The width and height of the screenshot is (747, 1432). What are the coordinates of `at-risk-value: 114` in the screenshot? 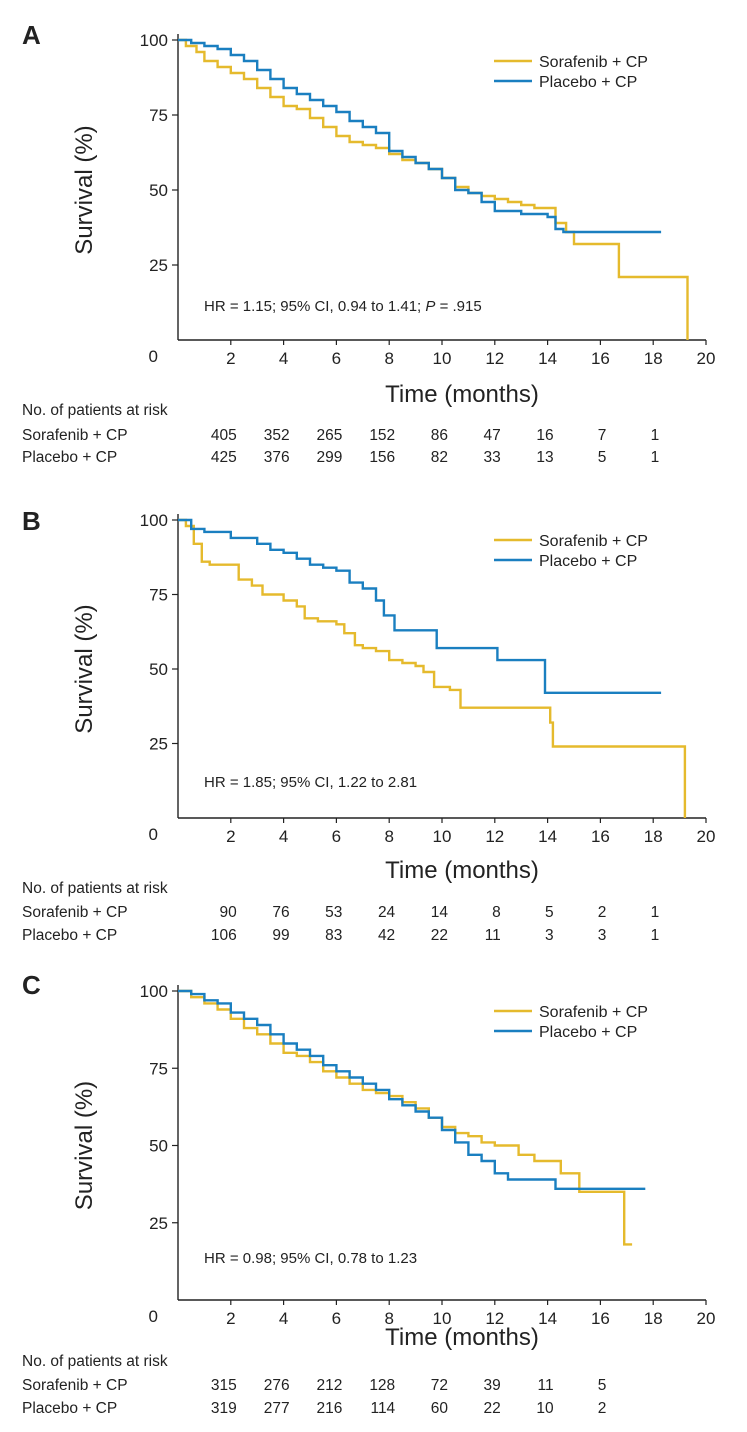 It's located at (382, 1408).